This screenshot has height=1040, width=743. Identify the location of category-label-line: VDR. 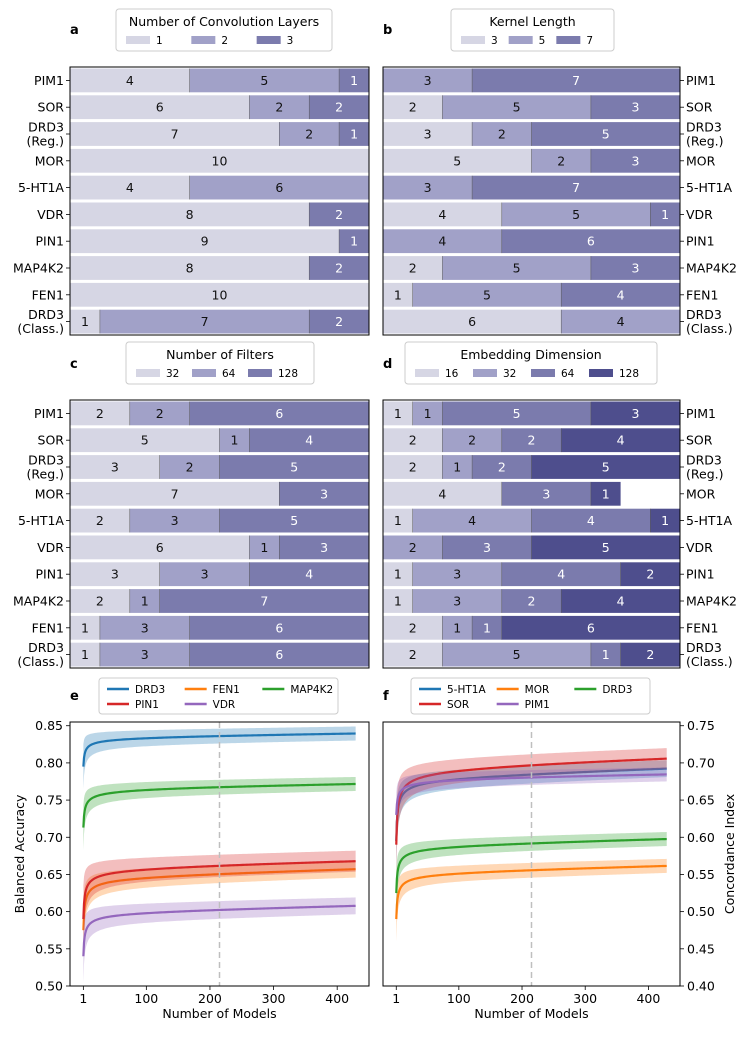
(699, 214).